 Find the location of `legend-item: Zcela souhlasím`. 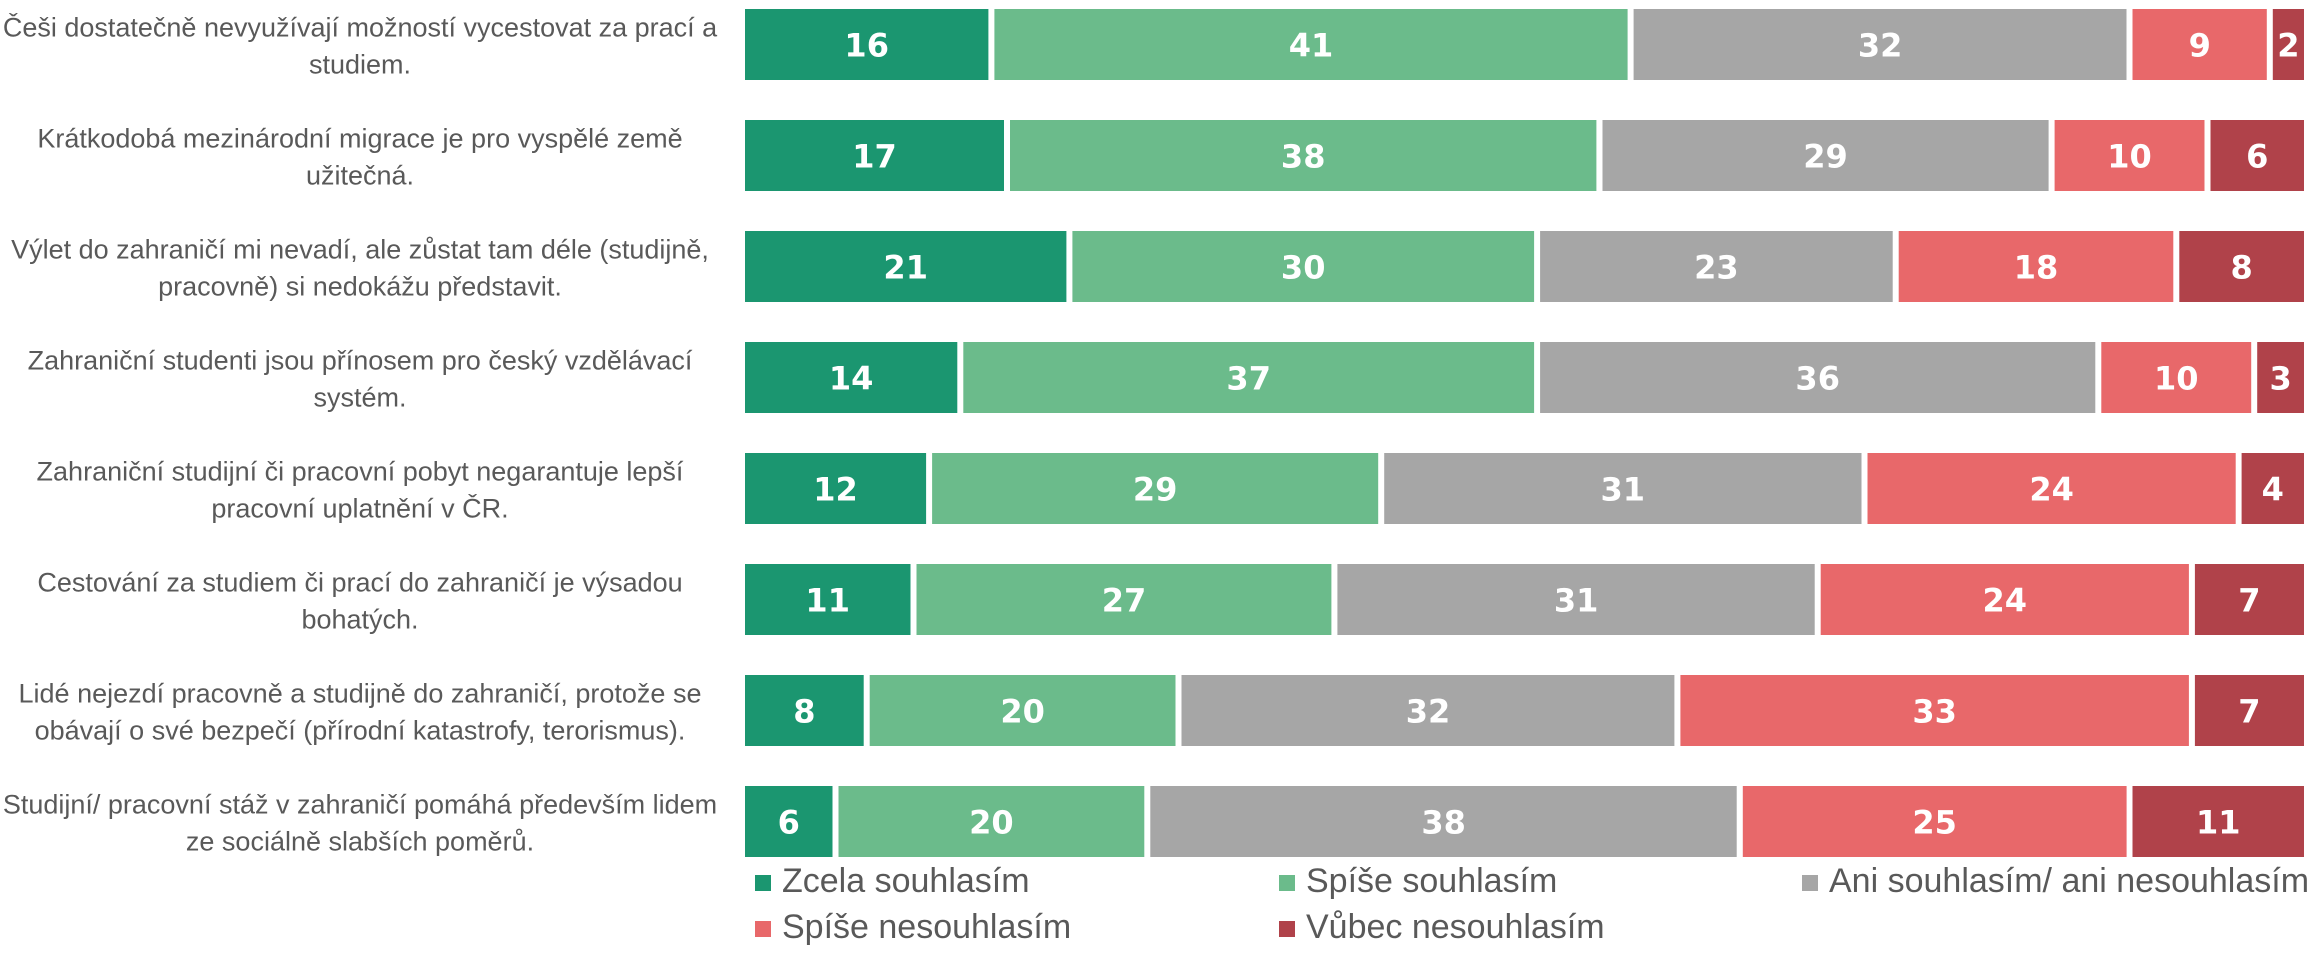

legend-item: Zcela souhlasím is located at coordinates (892, 881).